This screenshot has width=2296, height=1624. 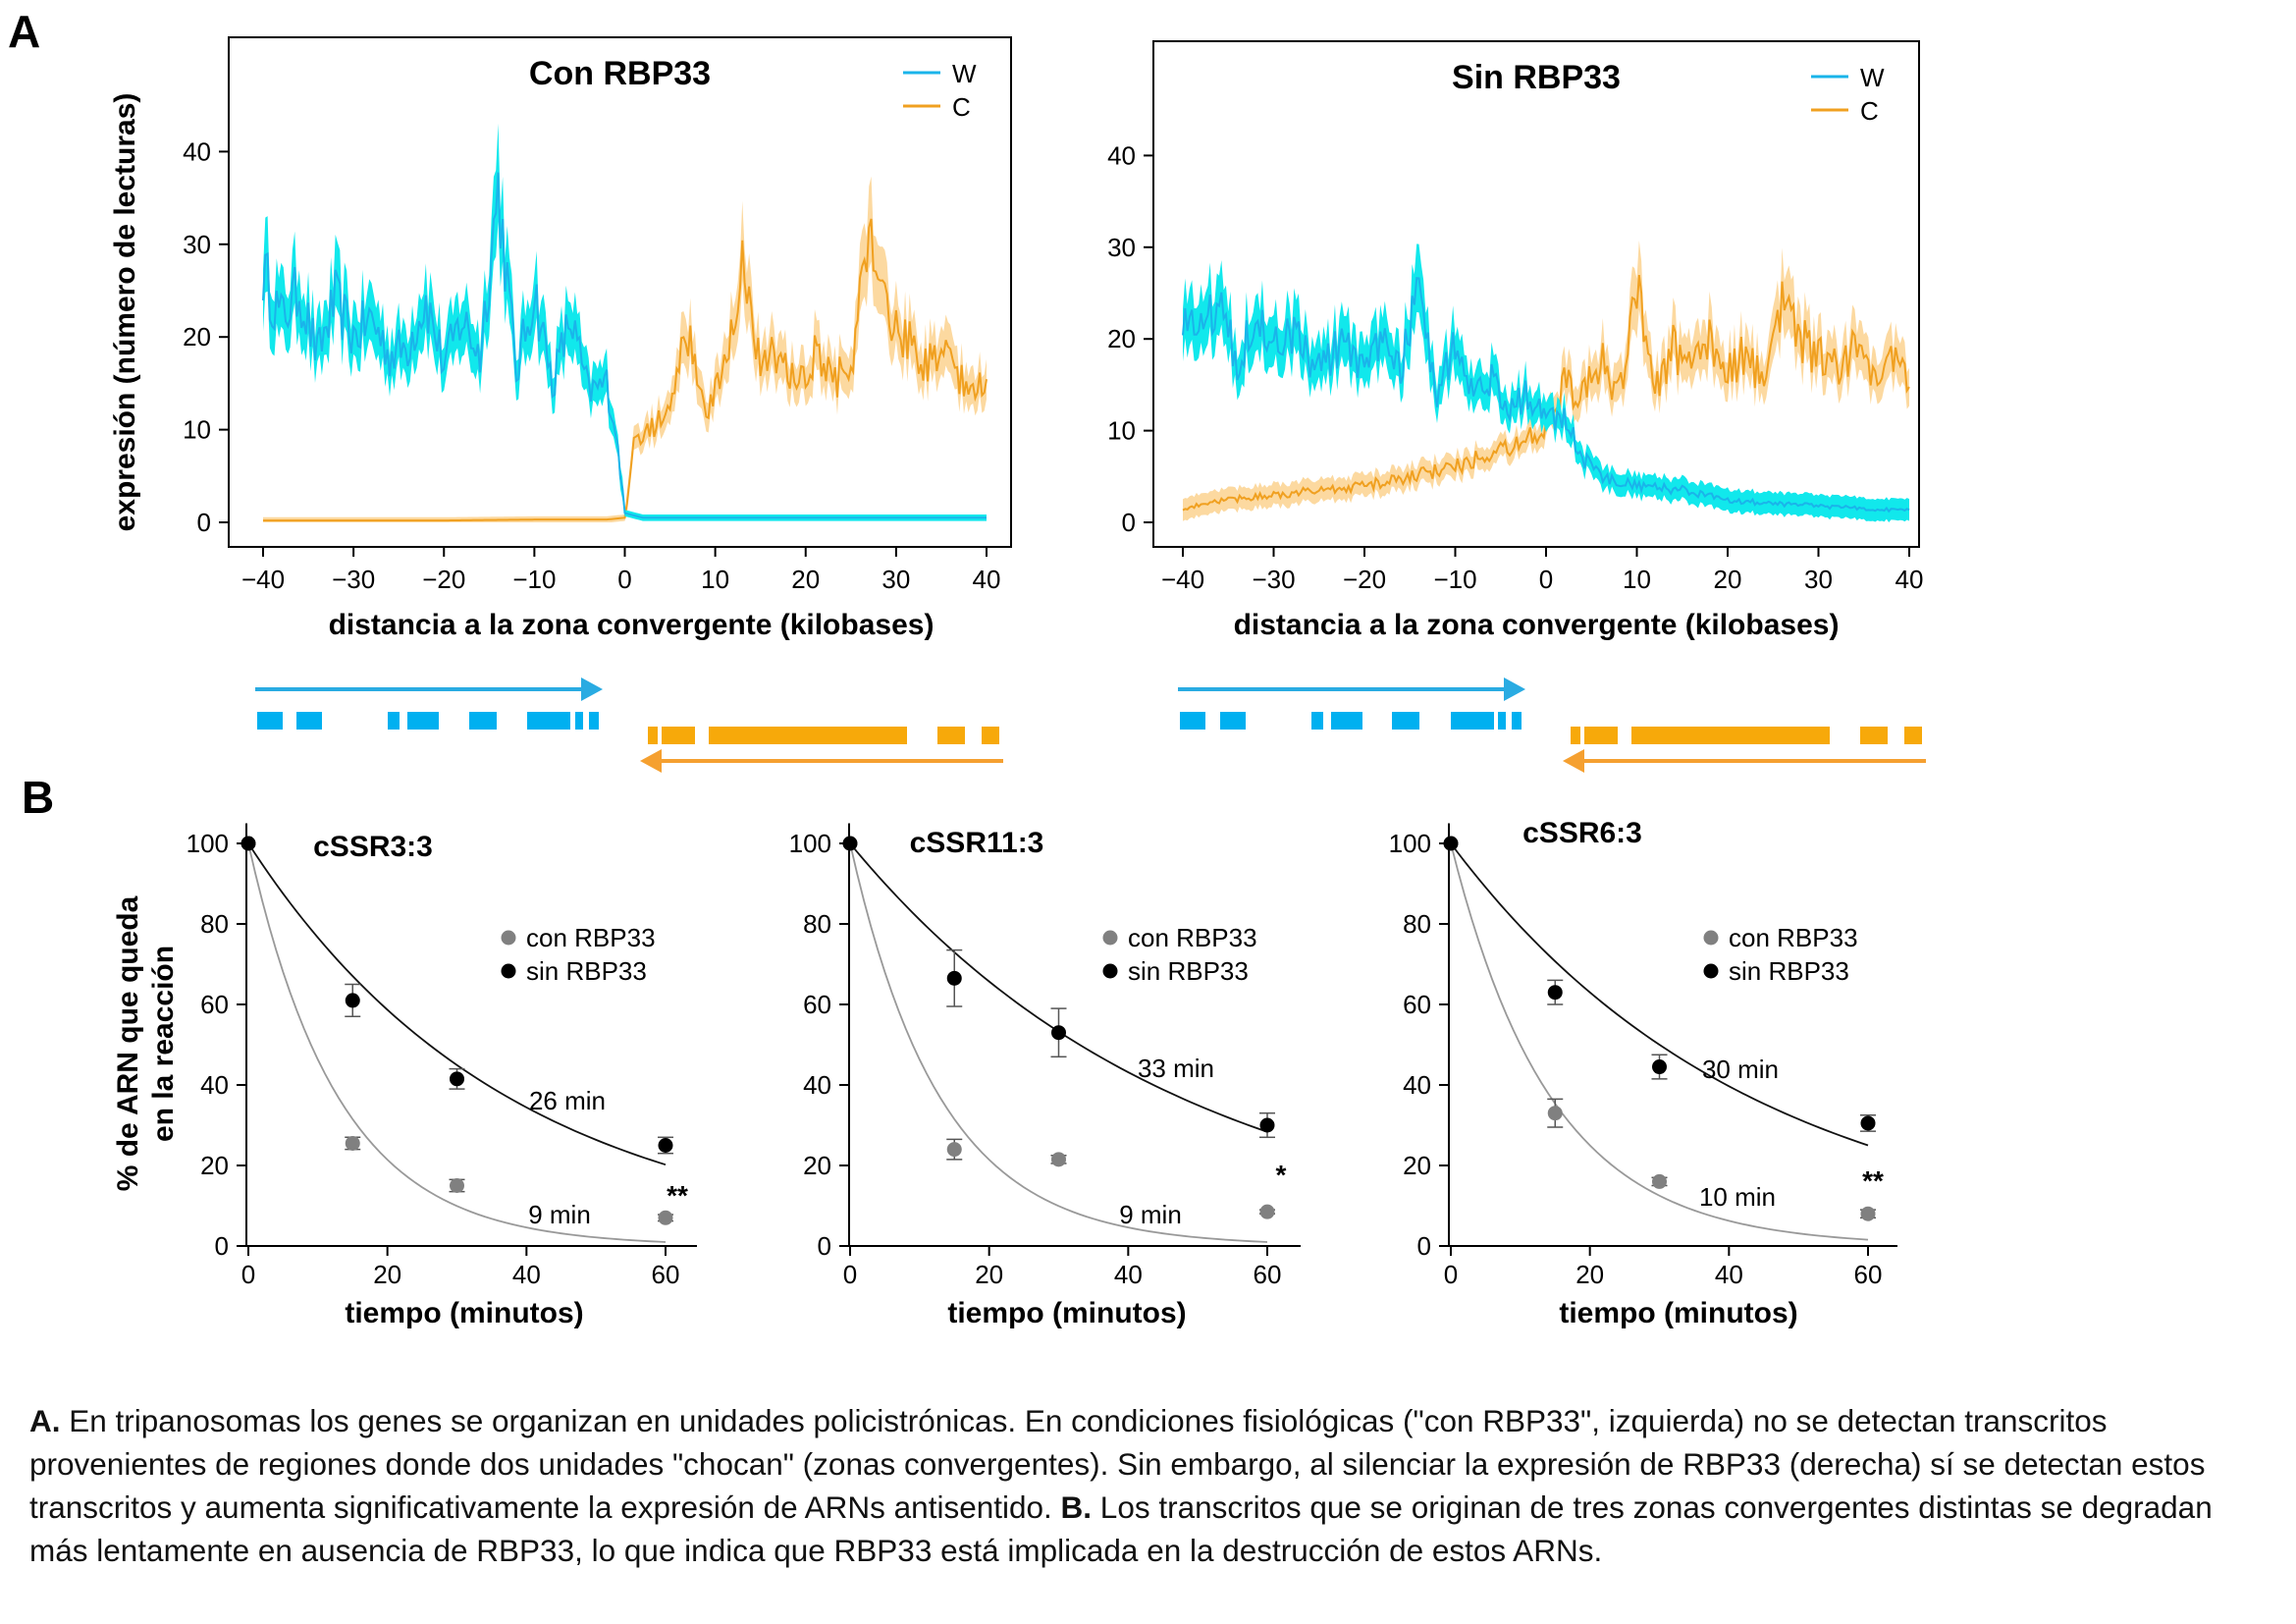 I want to click on legend-con-label: con RBP33, so click(x=1794, y=937).